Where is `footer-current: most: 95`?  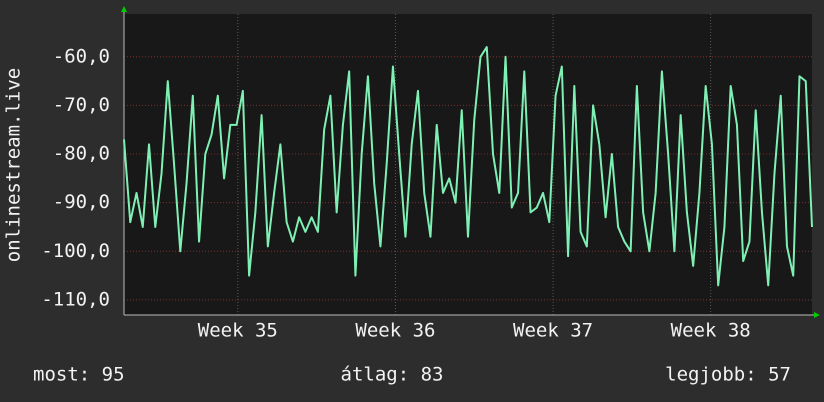 footer-current: most: 95 is located at coordinates (79, 375).